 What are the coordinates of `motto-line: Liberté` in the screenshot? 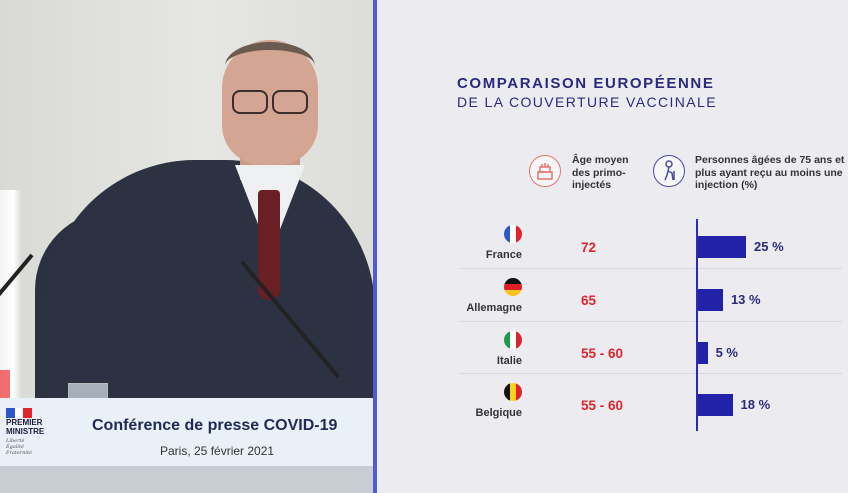 It's located at (15, 441).